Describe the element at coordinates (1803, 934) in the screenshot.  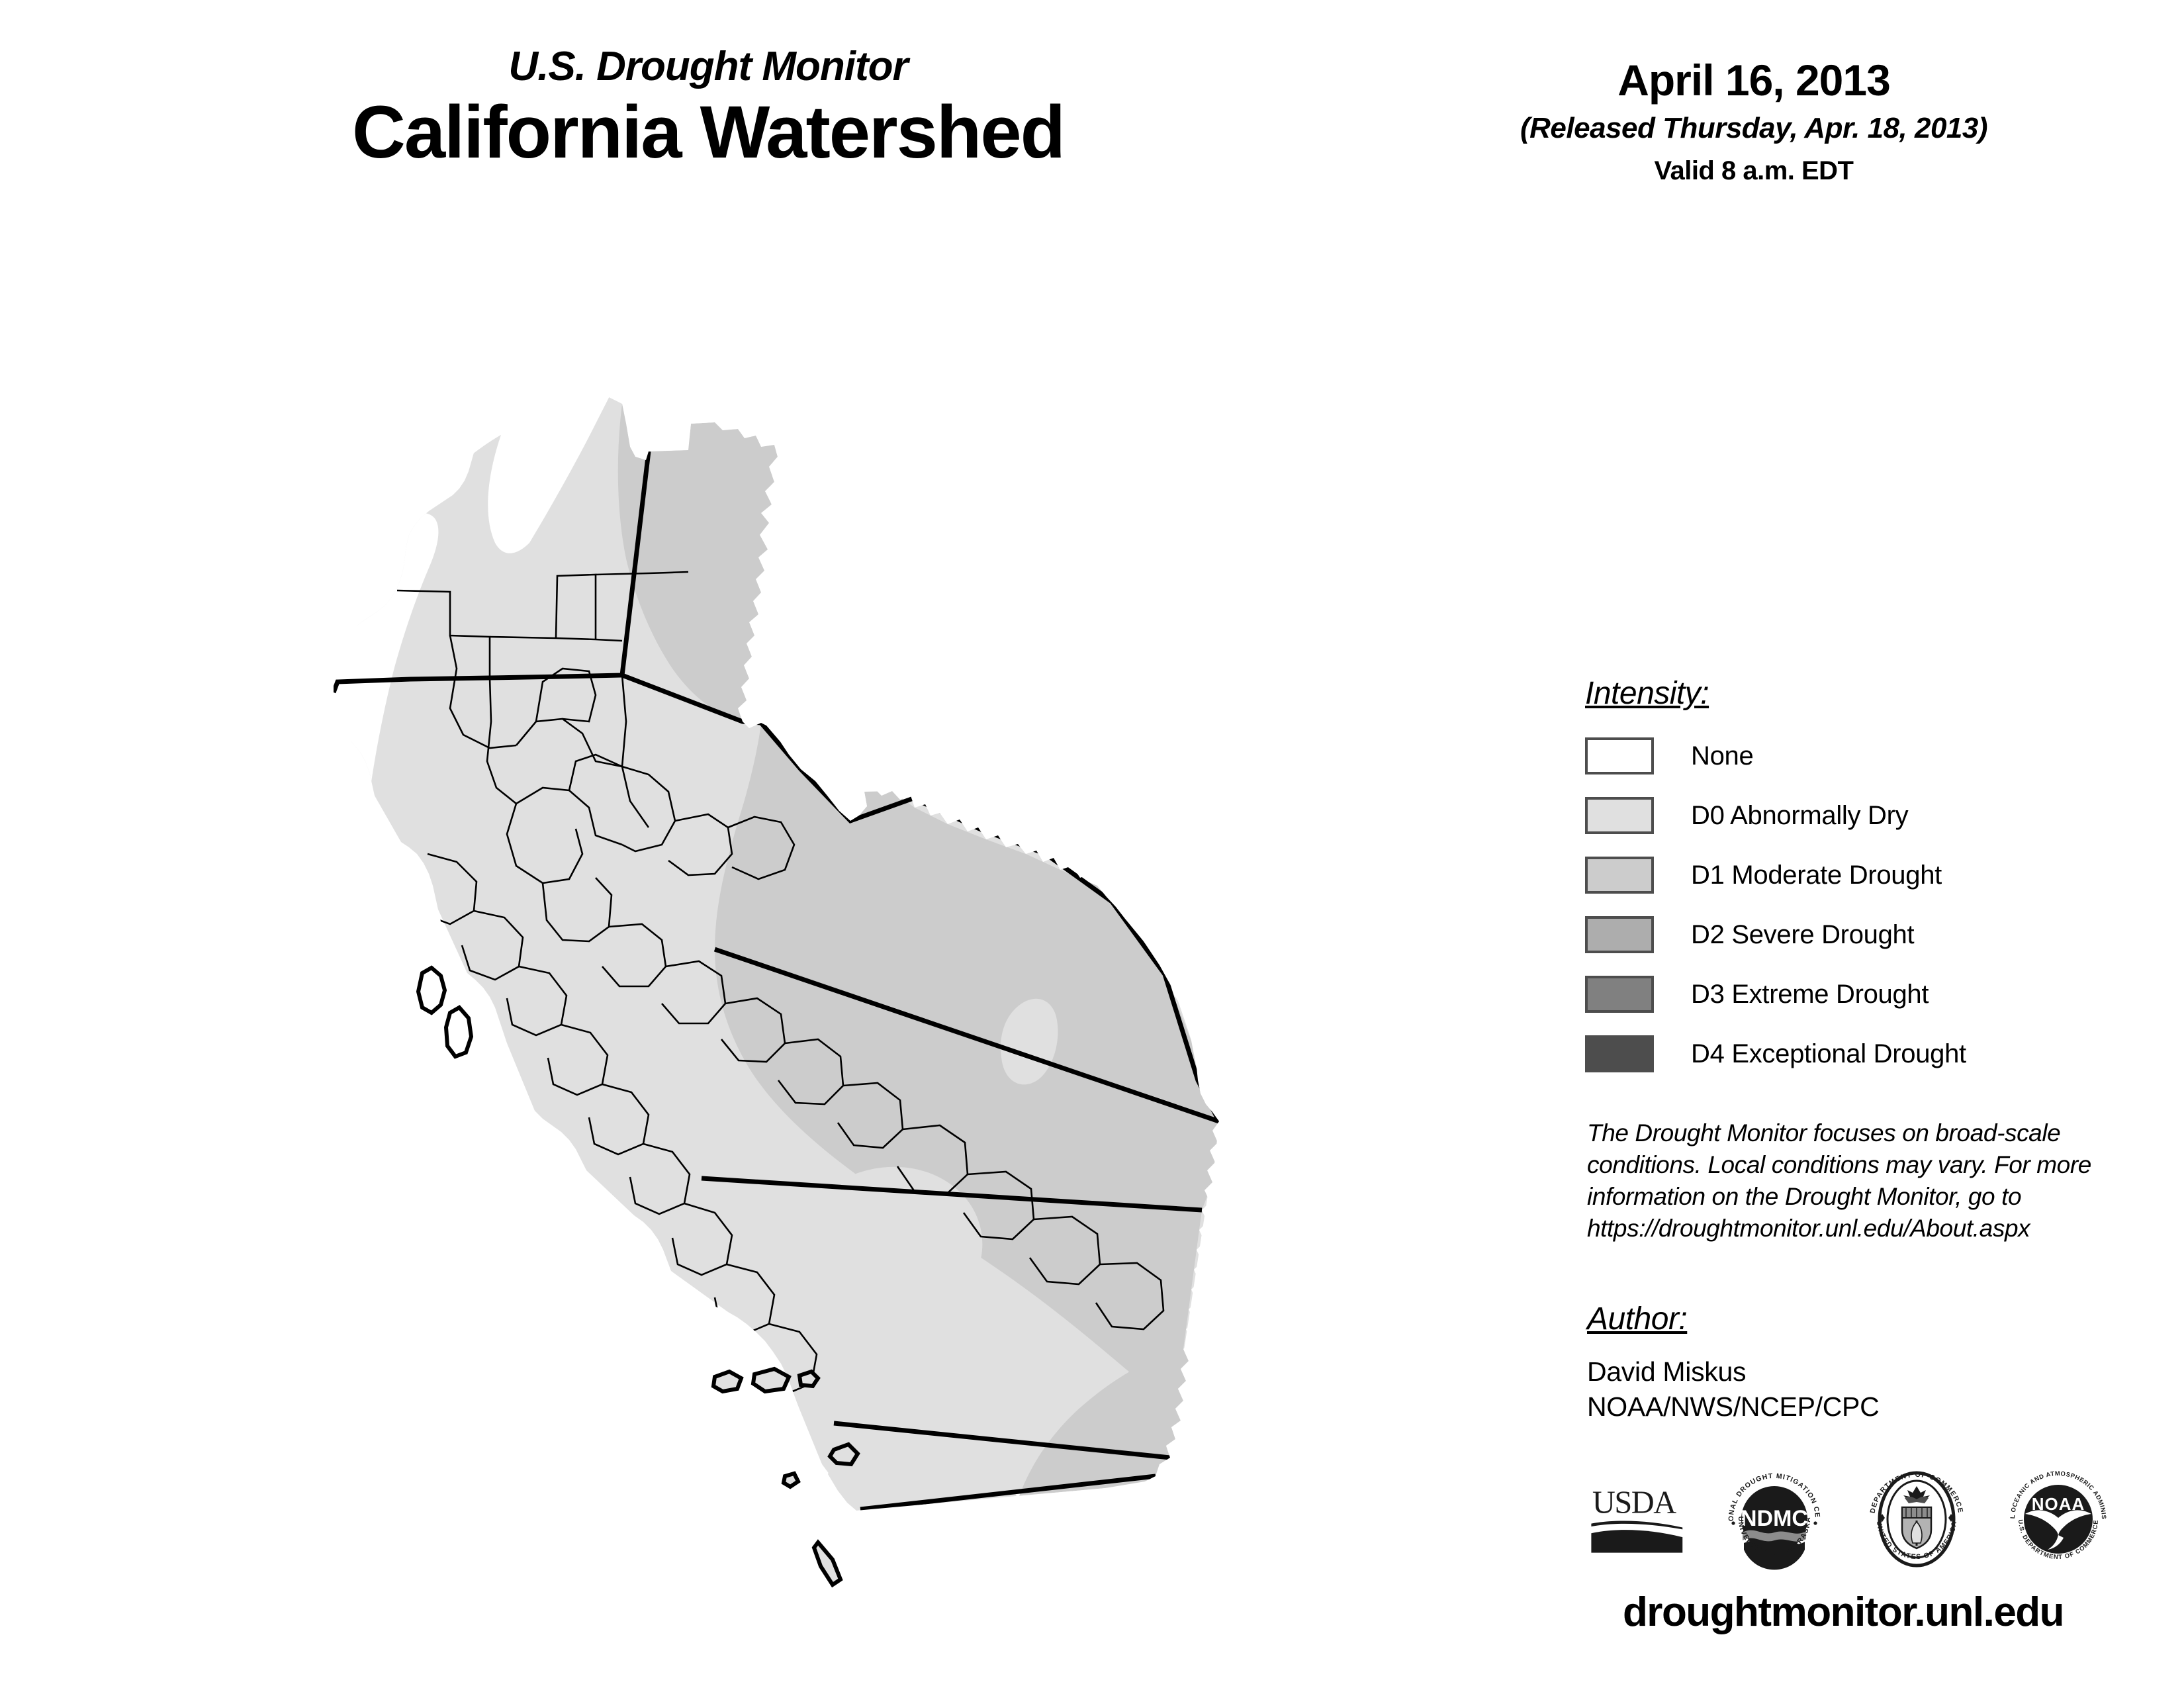
I see `legend-label-d2: D2 Severe Drought` at that location.